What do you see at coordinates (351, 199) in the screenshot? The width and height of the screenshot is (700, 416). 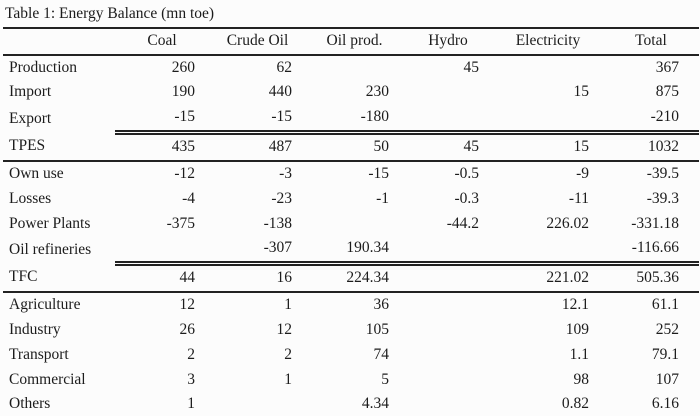 I see `table-row: Losses -4 -23 -1 -0.3 -11 -39.3` at bounding box center [351, 199].